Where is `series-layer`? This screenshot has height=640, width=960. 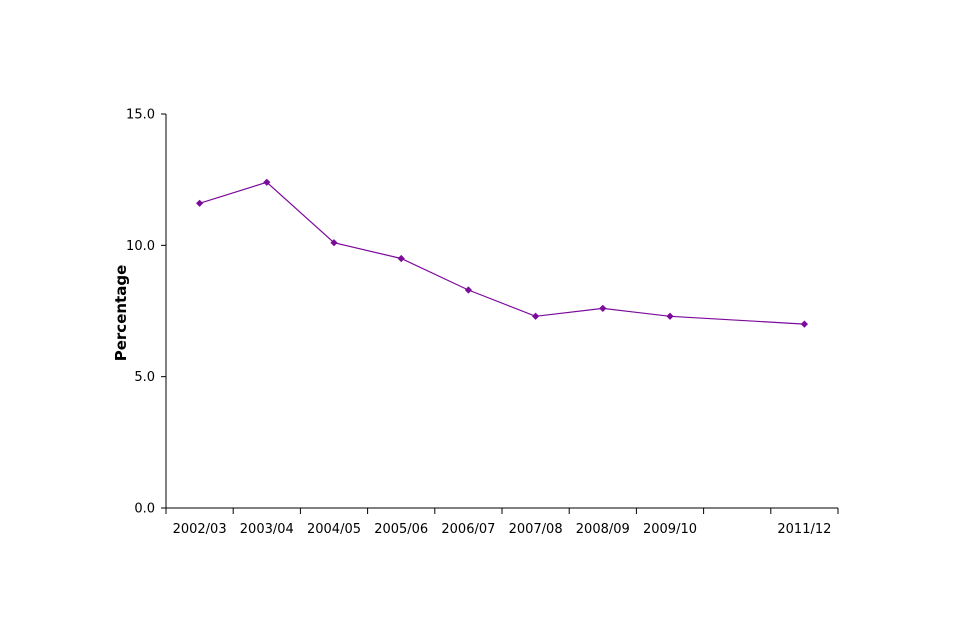 series-layer is located at coordinates (502, 253).